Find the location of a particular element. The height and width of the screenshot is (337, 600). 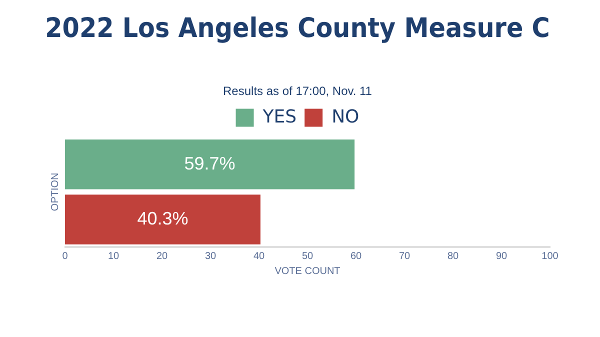

x-tick-label: 90 is located at coordinates (502, 256).